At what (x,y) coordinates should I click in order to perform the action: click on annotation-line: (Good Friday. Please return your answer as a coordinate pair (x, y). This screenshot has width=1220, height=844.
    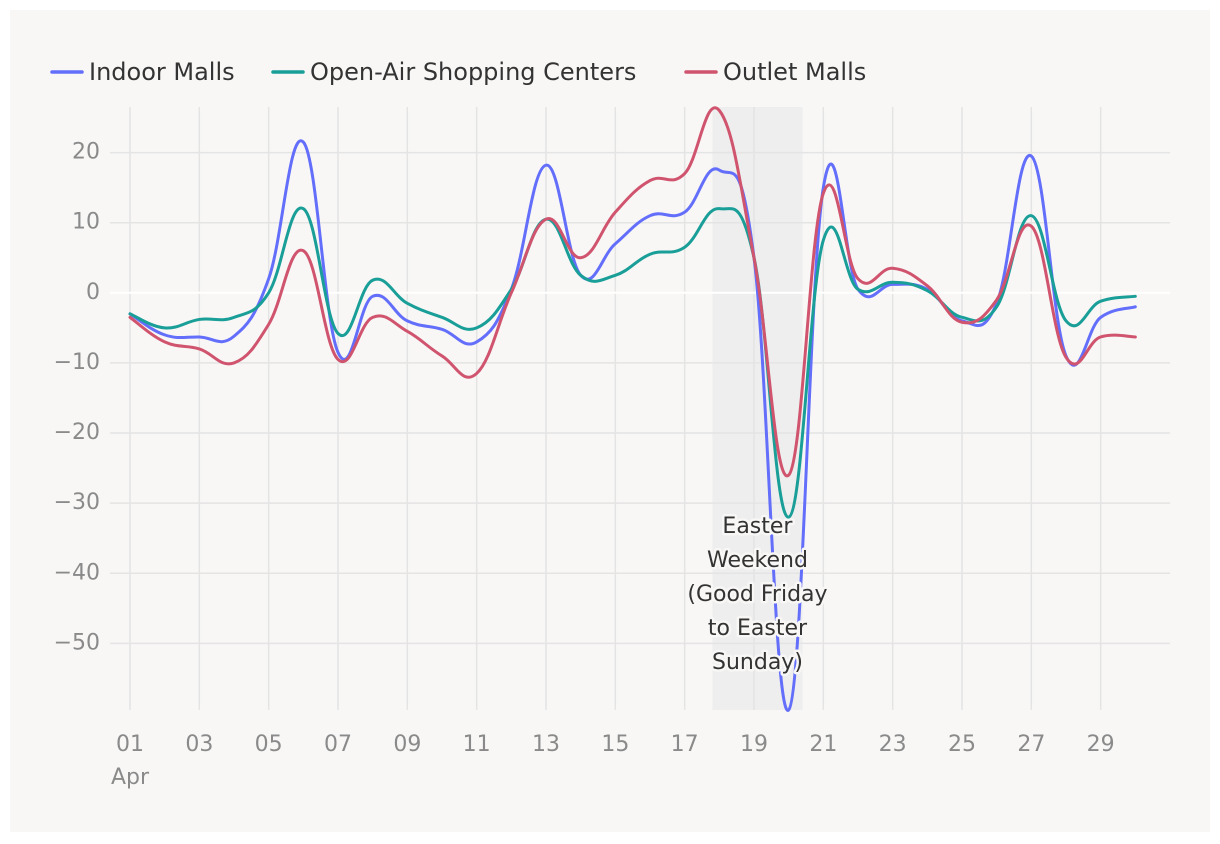
    Looking at the image, I should click on (757, 594).